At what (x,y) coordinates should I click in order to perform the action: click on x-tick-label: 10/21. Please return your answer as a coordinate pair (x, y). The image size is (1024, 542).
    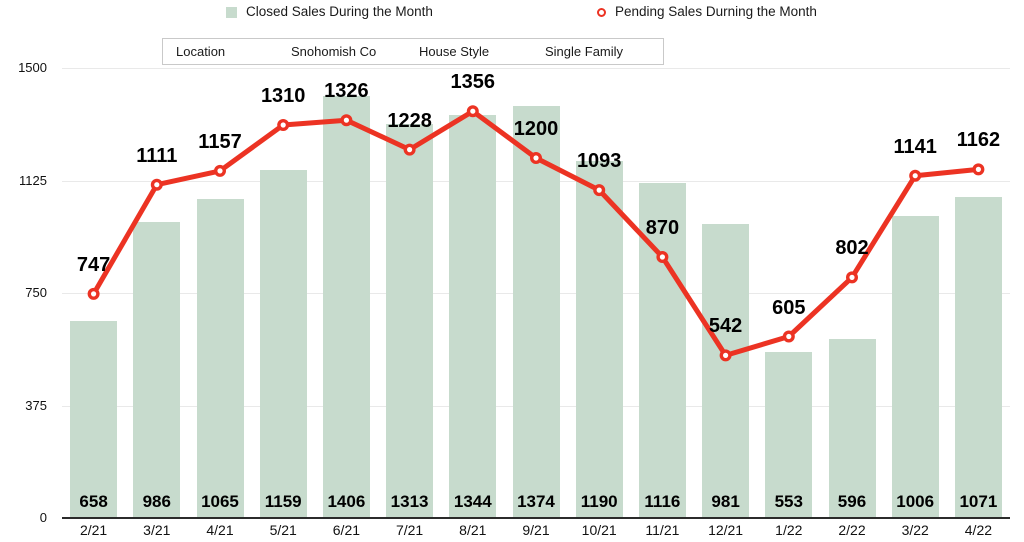
    Looking at the image, I should click on (599, 530).